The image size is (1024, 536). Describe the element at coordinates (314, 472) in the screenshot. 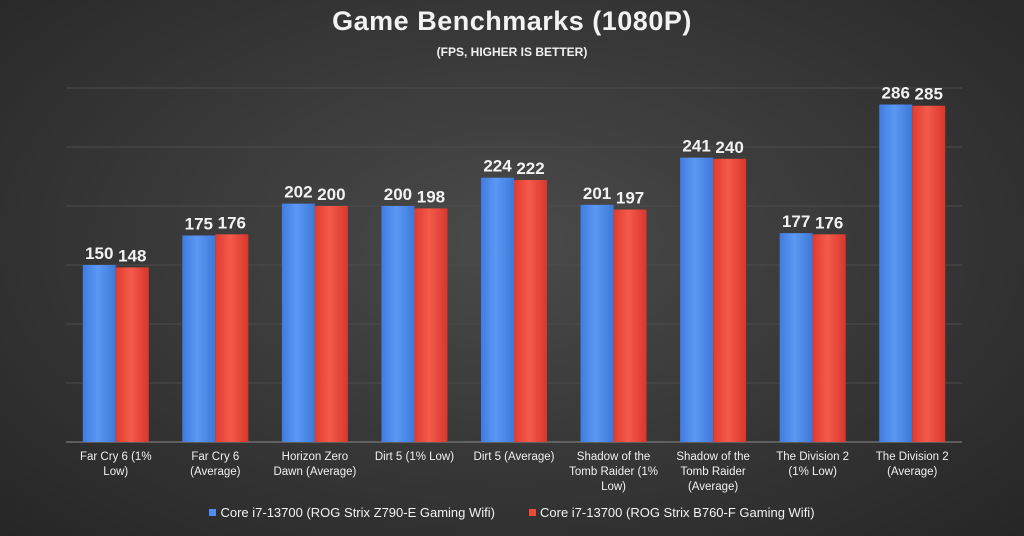

I see `x-tick-label-line: Dawn (Average)` at that location.